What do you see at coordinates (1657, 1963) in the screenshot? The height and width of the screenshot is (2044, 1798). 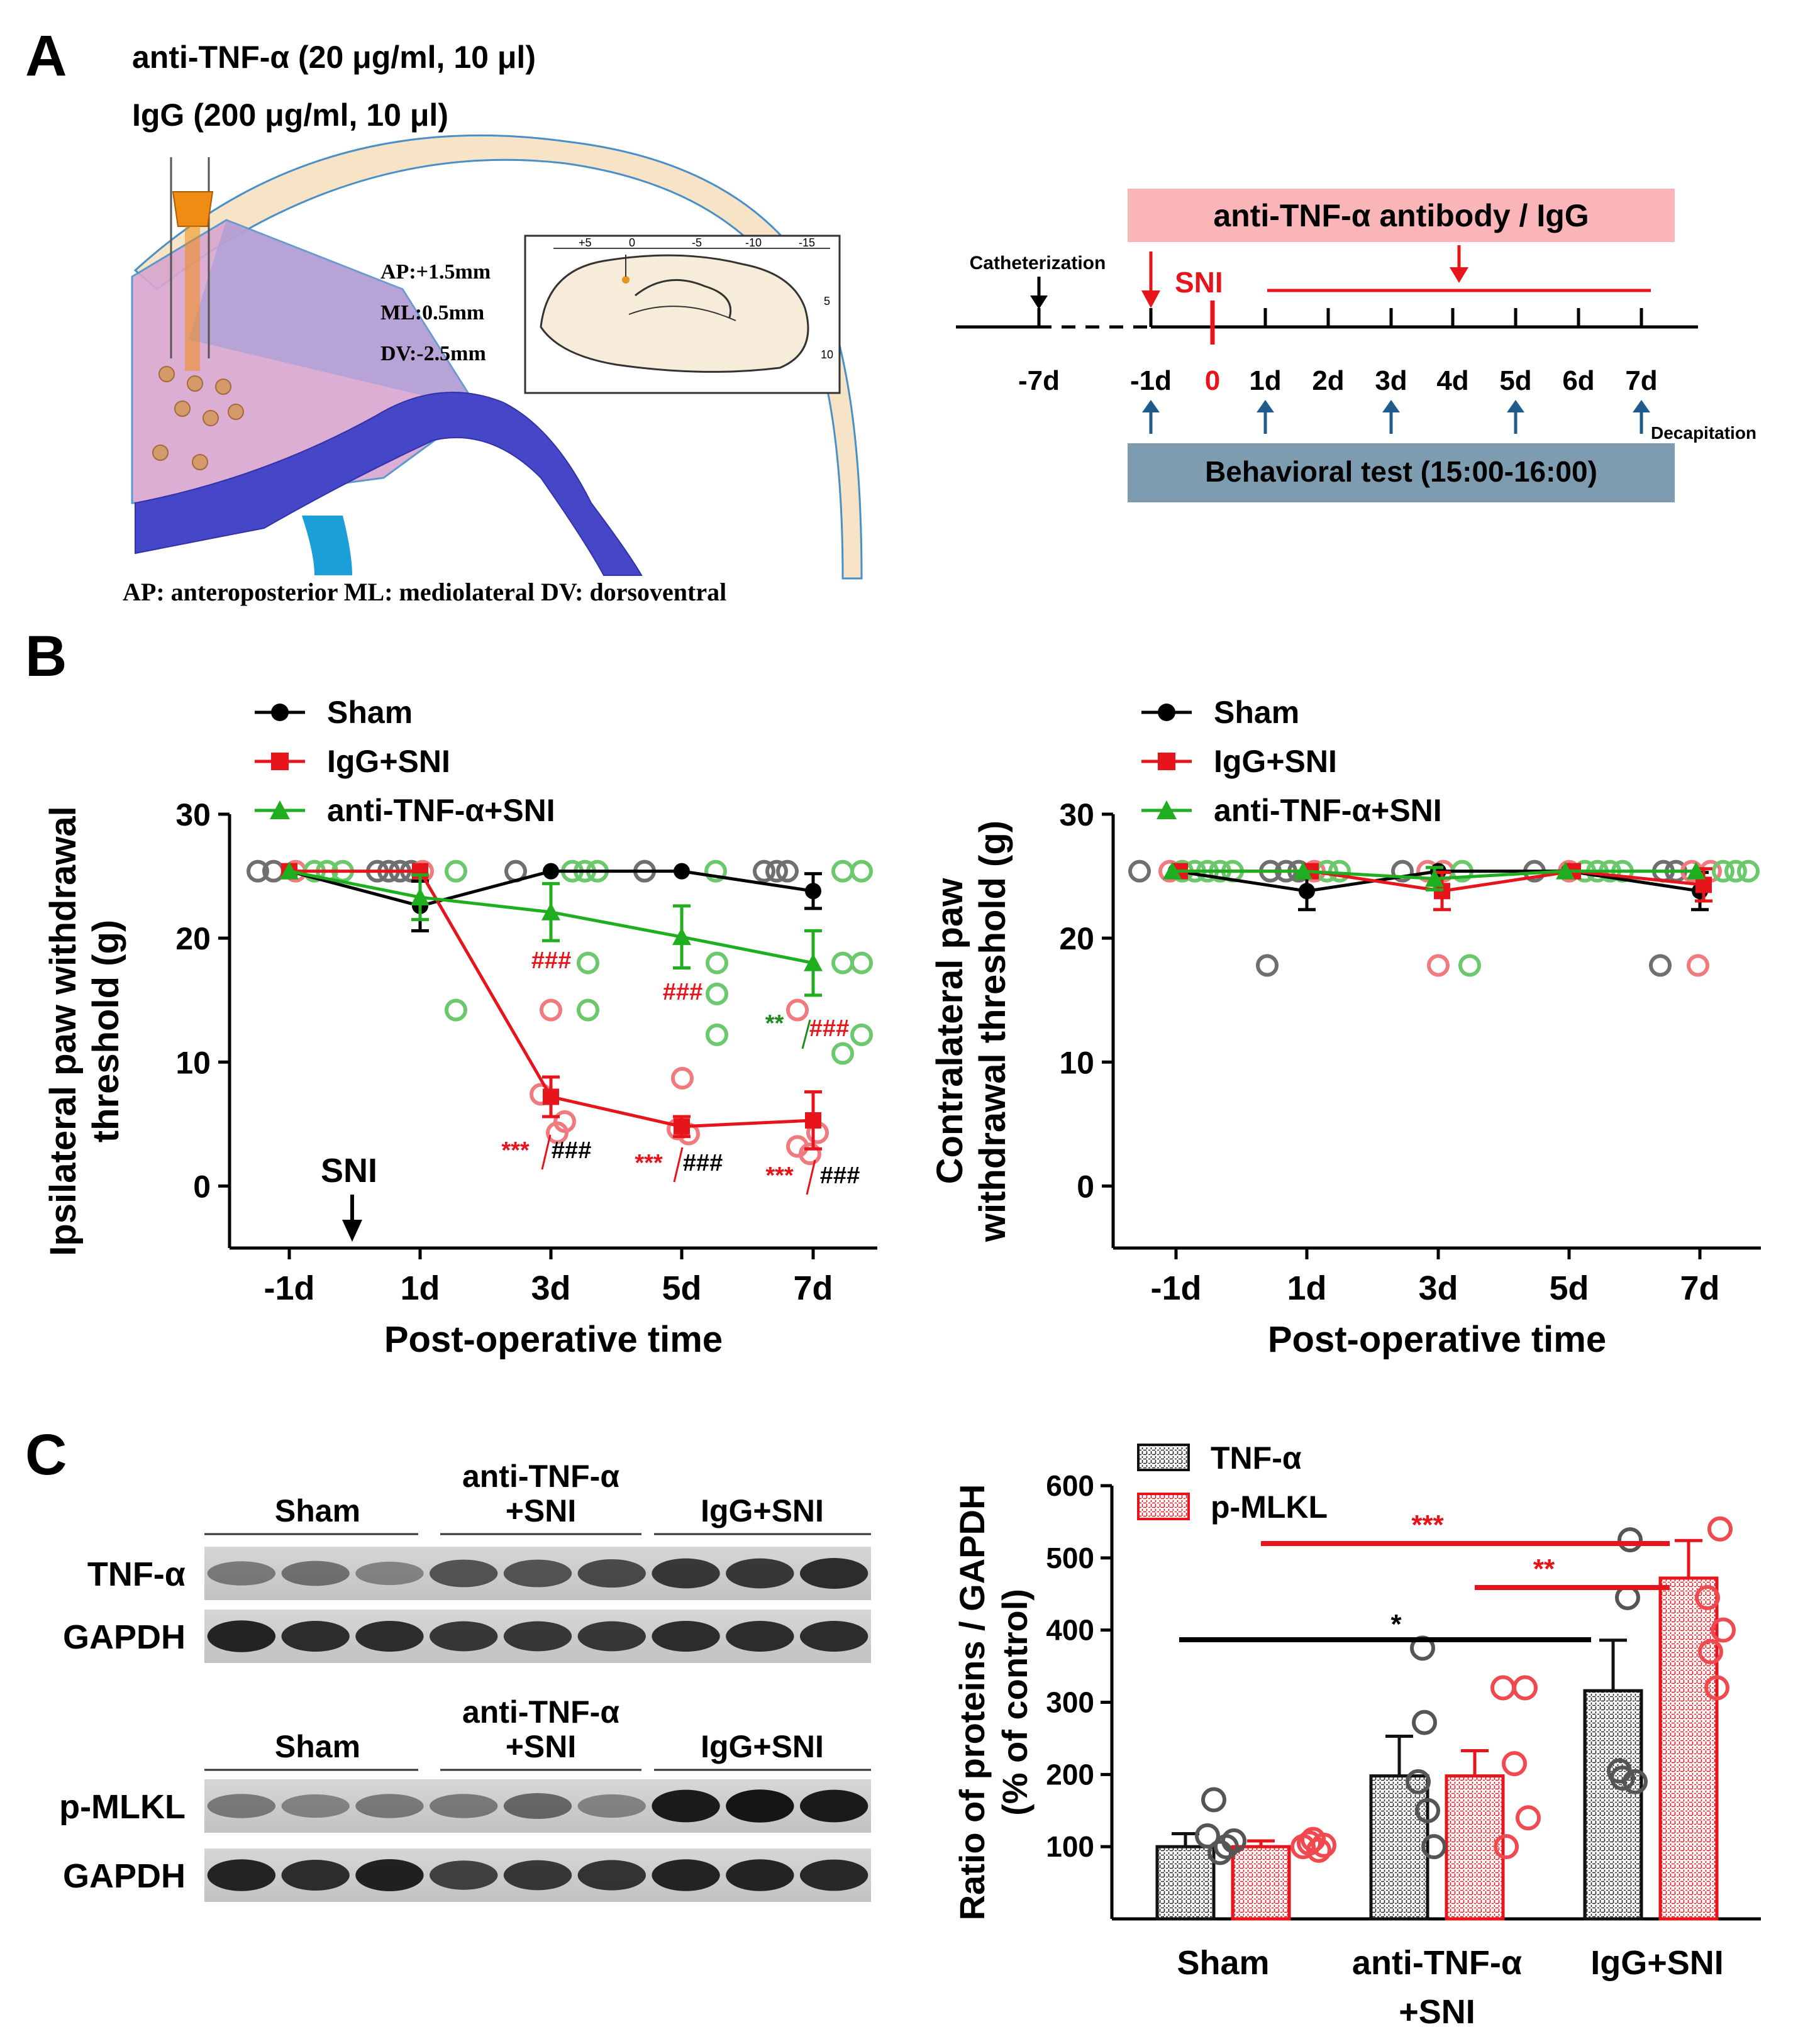 I see `x-tick-label: IgG+SNI` at bounding box center [1657, 1963].